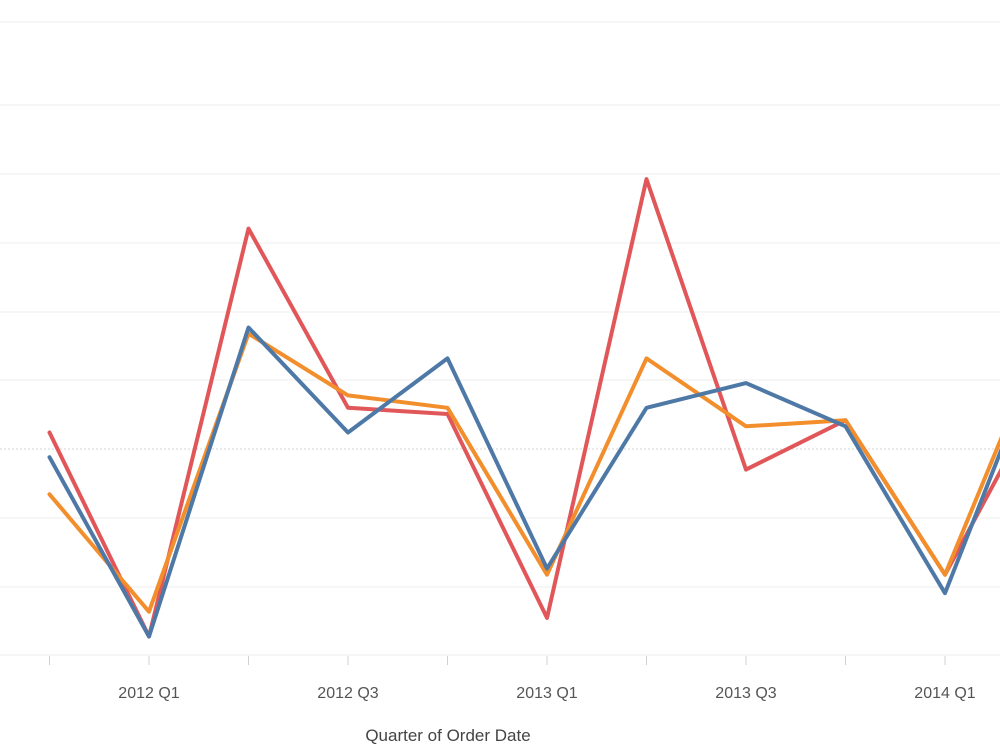  I want to click on x-axis-tick-labels: 2012 Q1 2012 Q3 2013 Q1 2013 Q3 2014 Q1, so click(546, 693).